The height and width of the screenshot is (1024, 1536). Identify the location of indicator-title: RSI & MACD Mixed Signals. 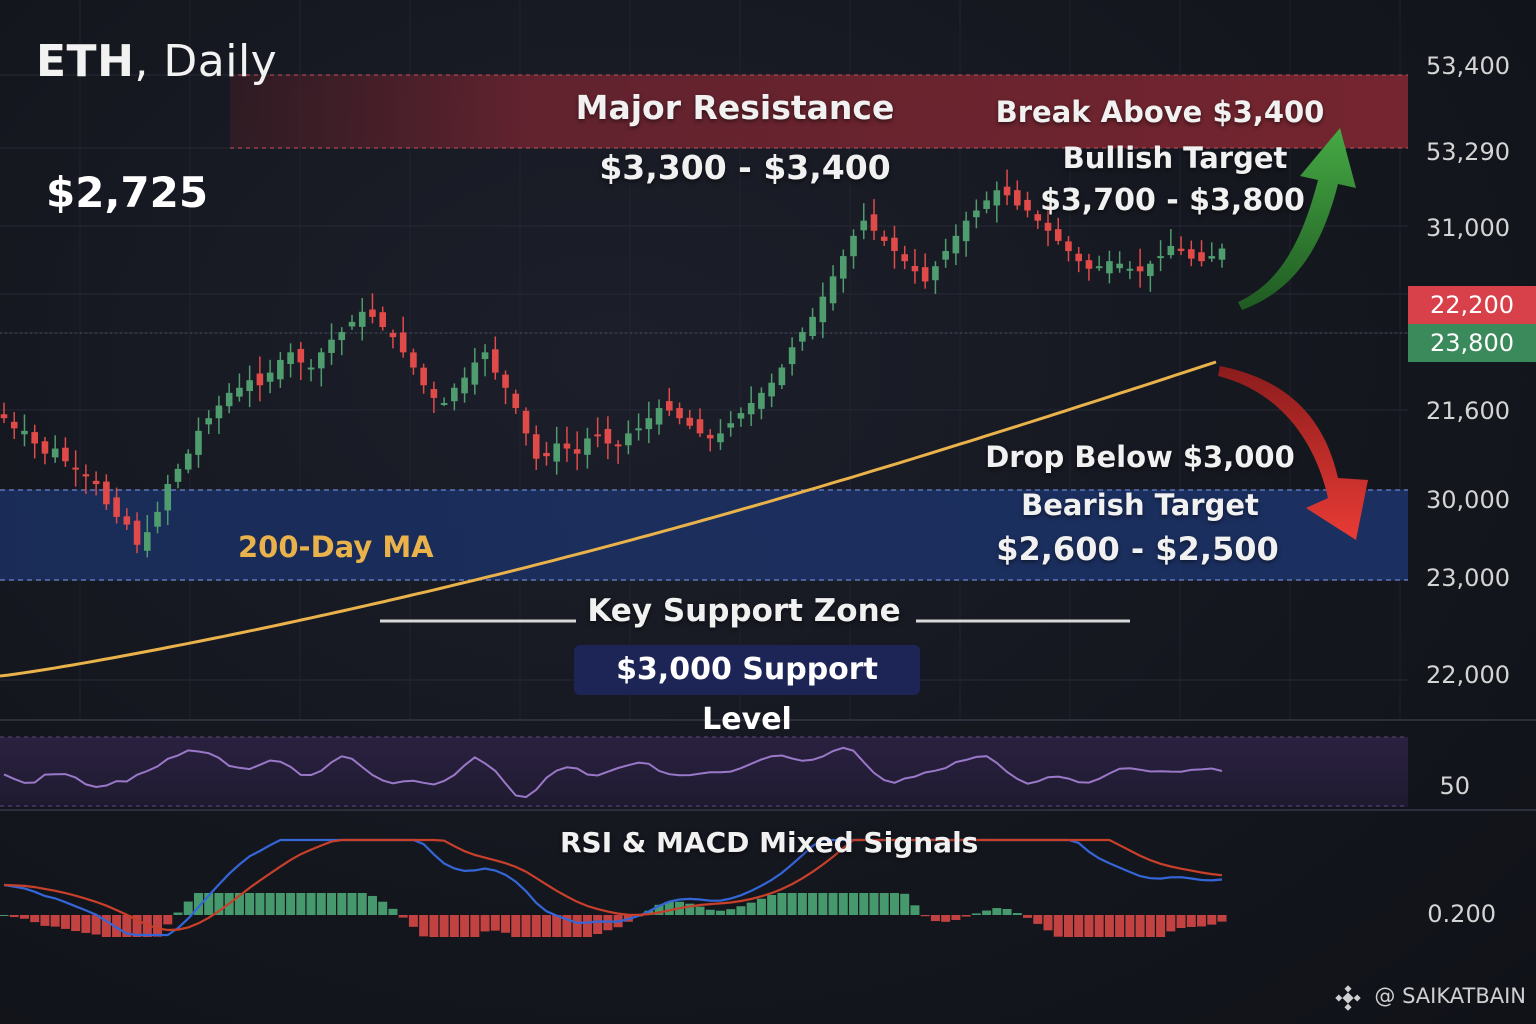
(769, 842).